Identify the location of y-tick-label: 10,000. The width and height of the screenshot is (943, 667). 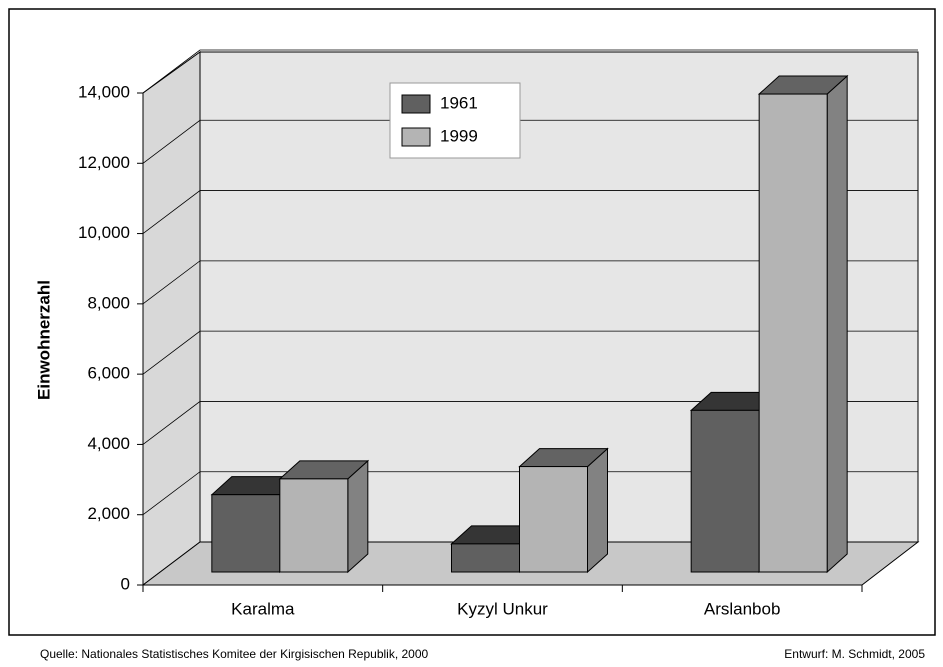
(104, 232).